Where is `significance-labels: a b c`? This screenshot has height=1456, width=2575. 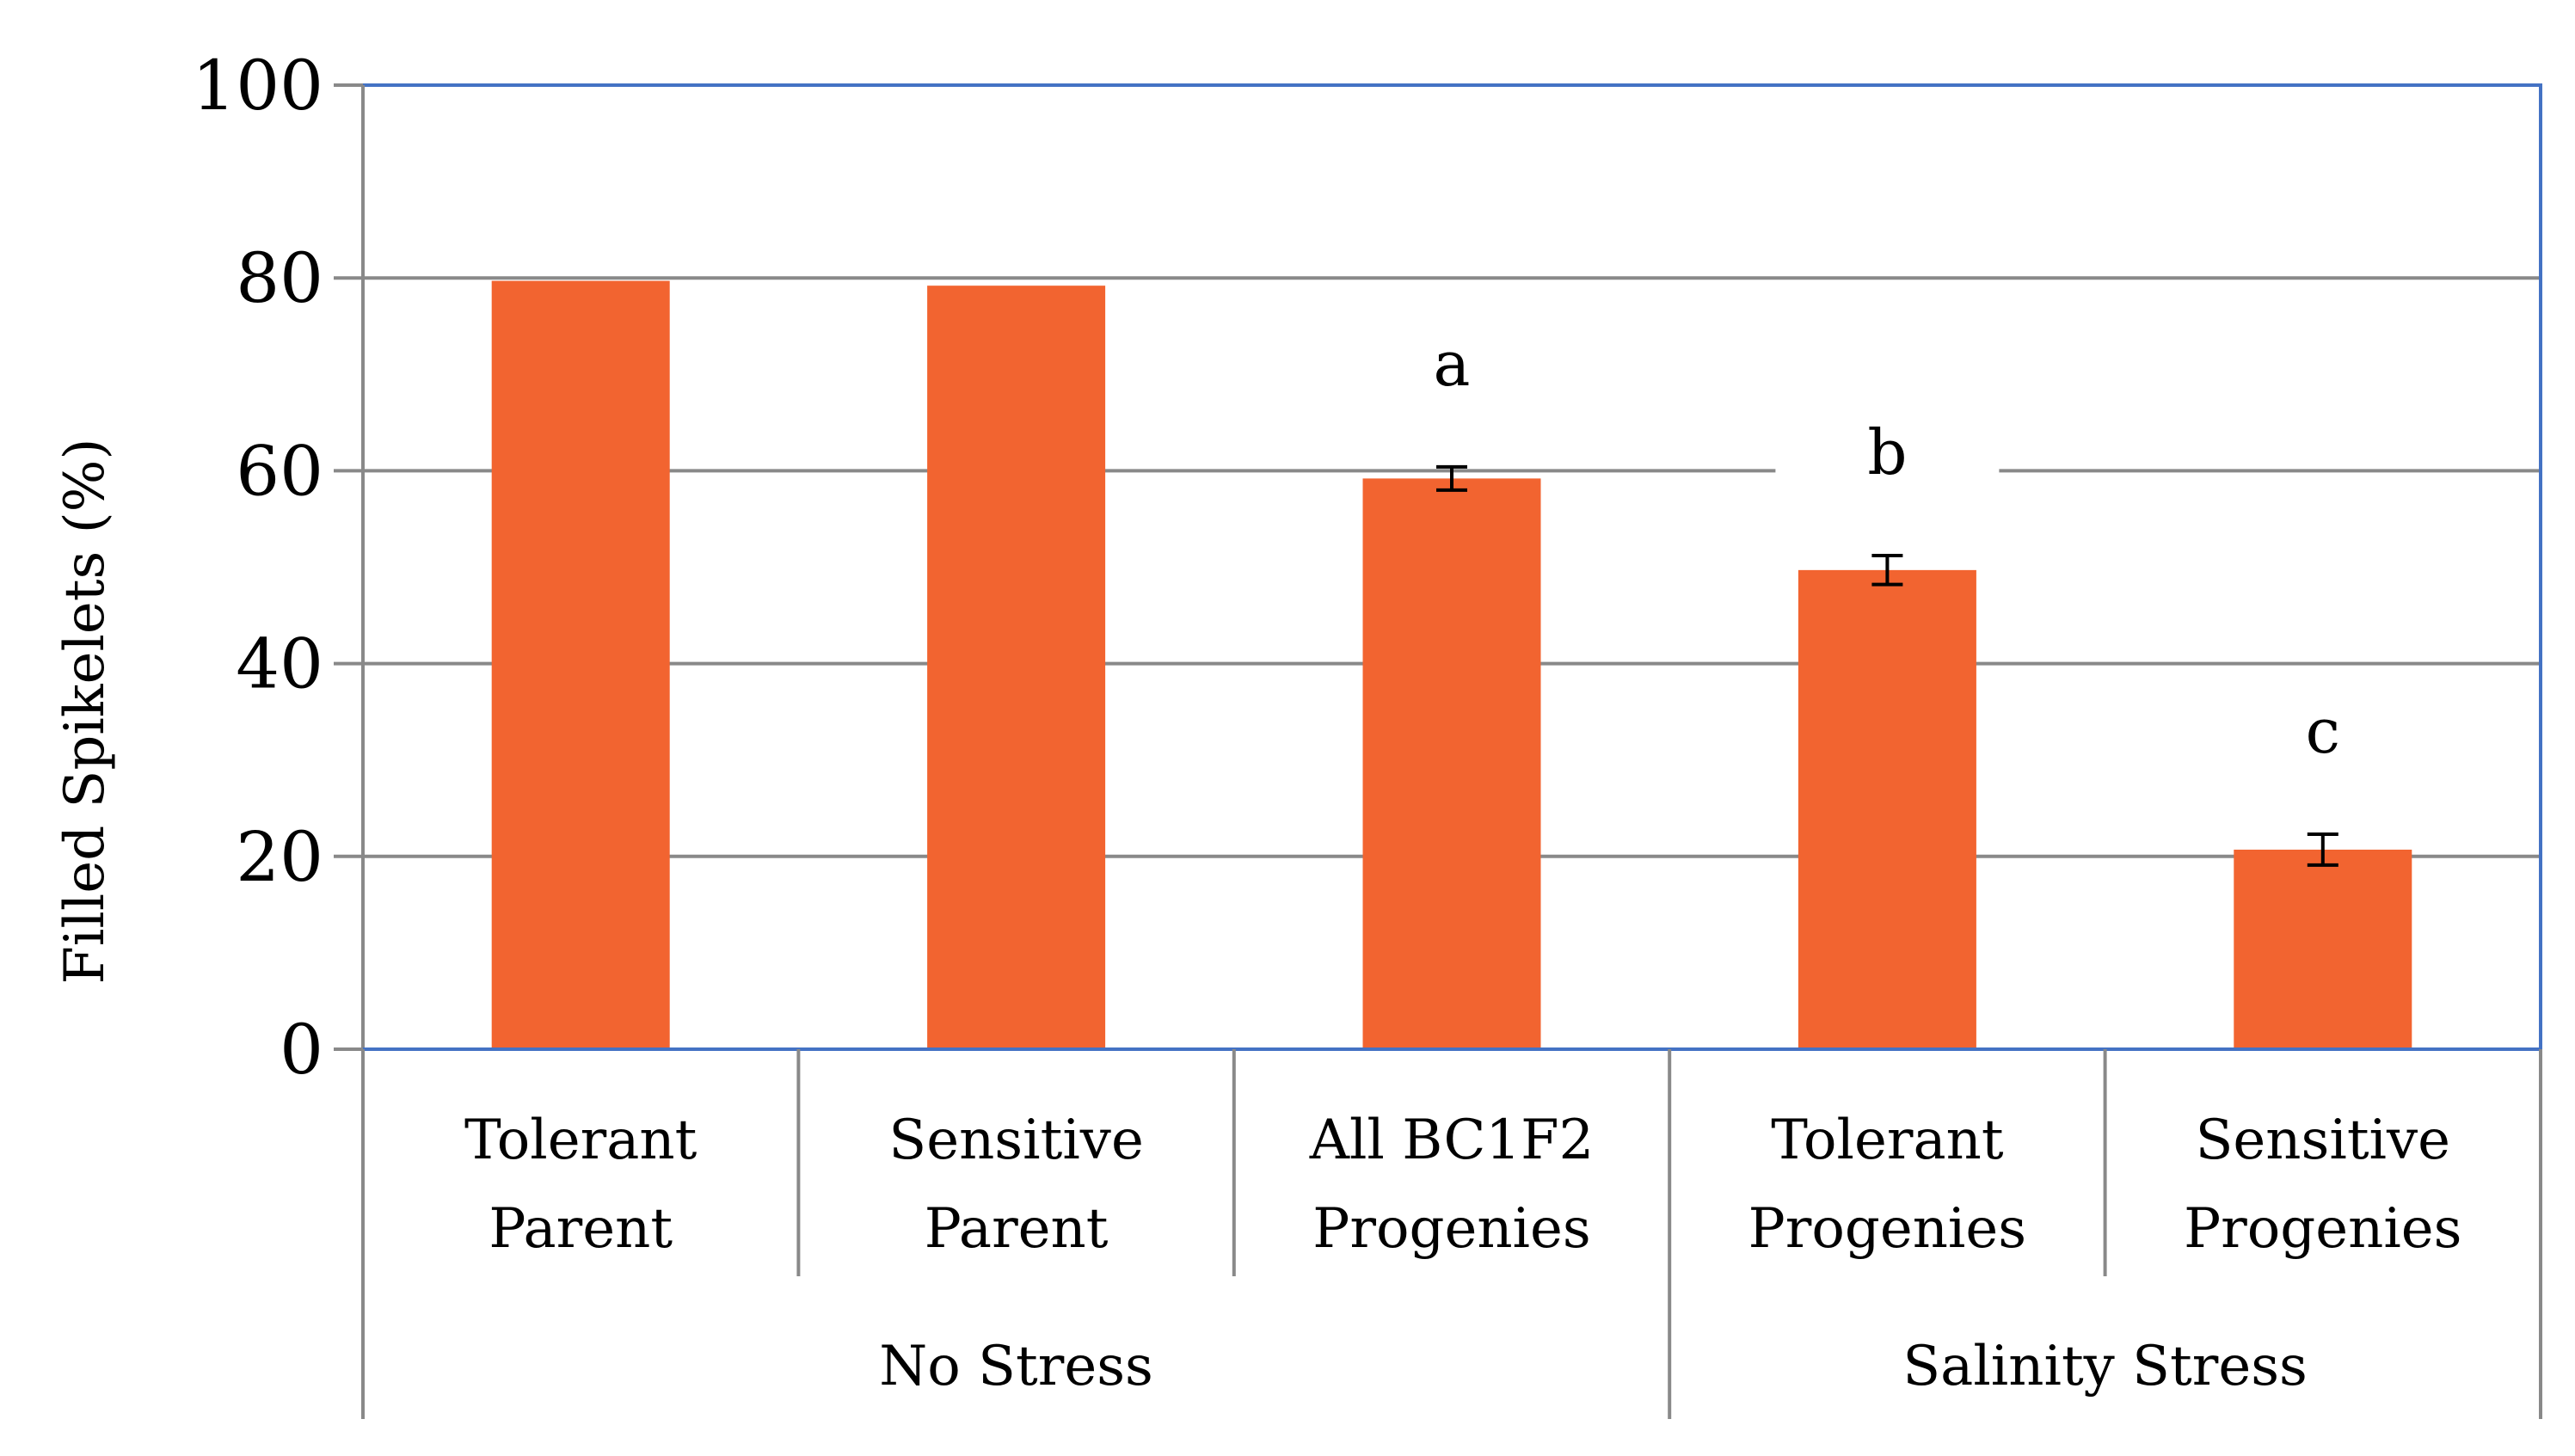
significance-labels: a b c is located at coordinates (1887, 548).